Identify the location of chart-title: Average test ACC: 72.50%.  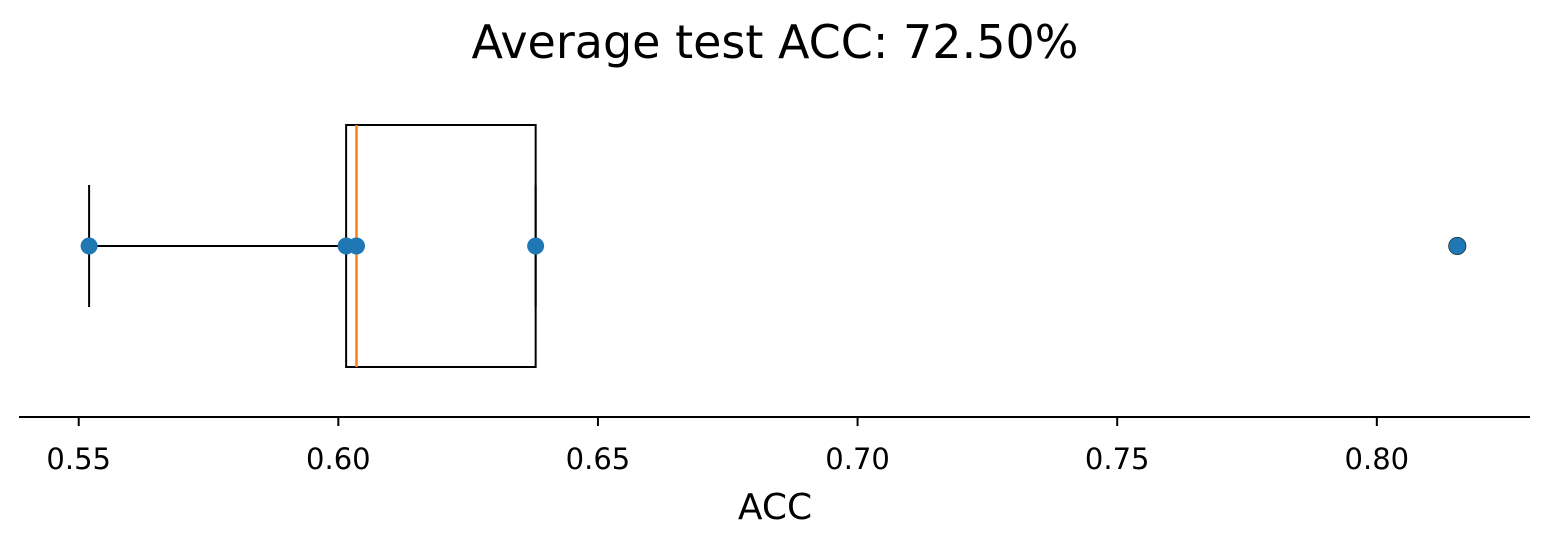
(775, 42).